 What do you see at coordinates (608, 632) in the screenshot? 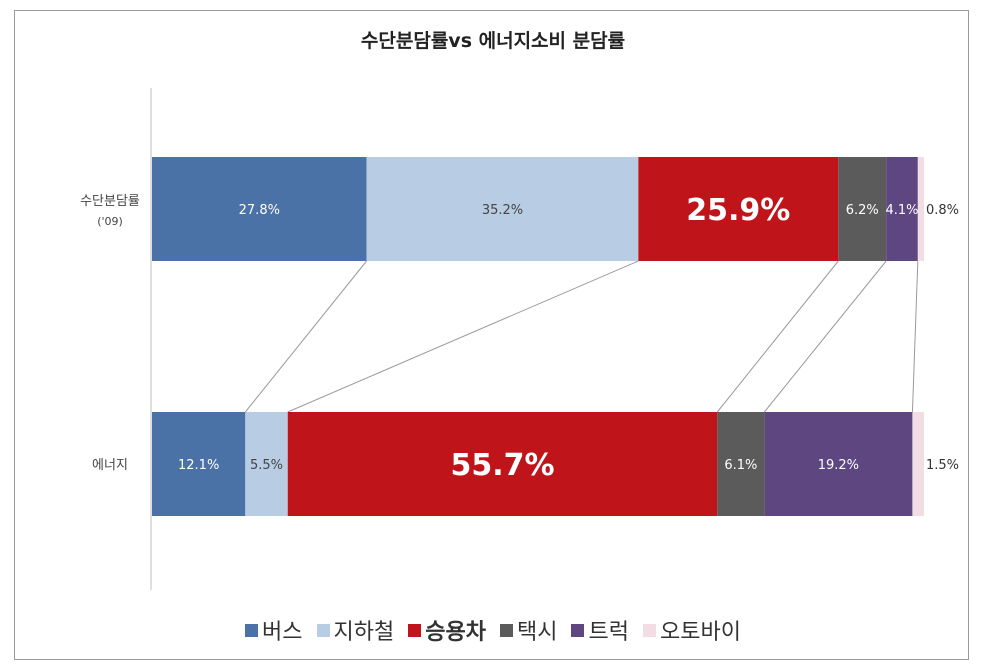
I see `legend-label: 트럭` at bounding box center [608, 632].